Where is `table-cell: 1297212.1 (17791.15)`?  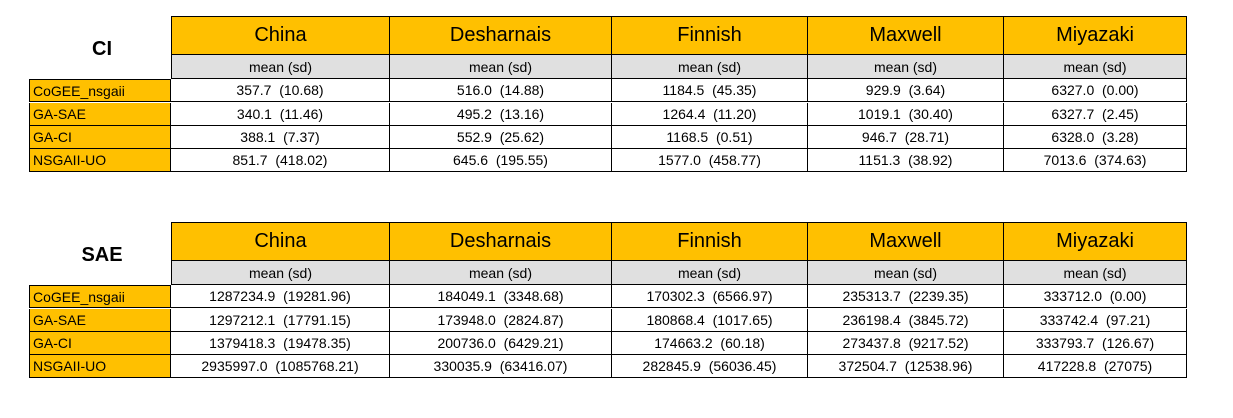 table-cell: 1297212.1 (17791.15) is located at coordinates (280, 320).